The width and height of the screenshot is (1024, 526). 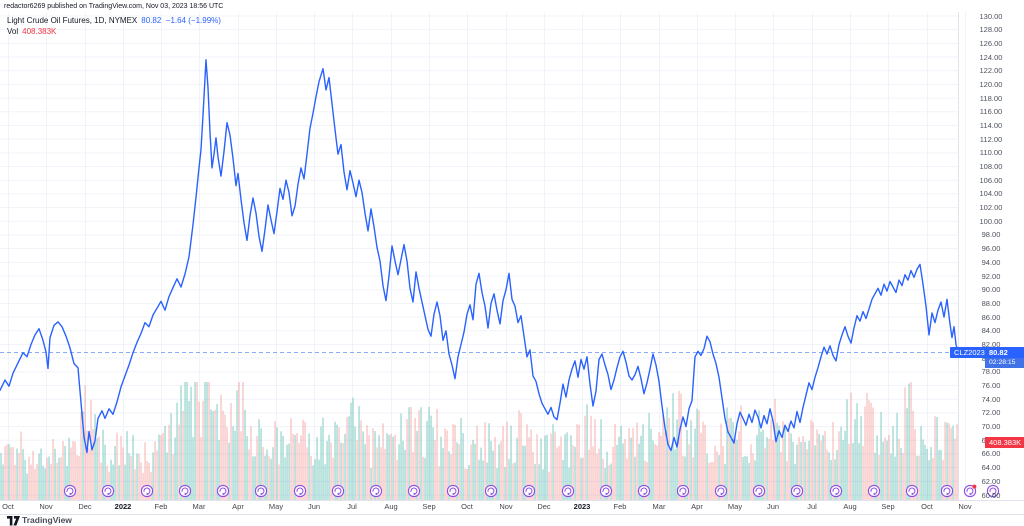 I want to click on footer-brand-link: TradingView, so click(x=47, y=520).